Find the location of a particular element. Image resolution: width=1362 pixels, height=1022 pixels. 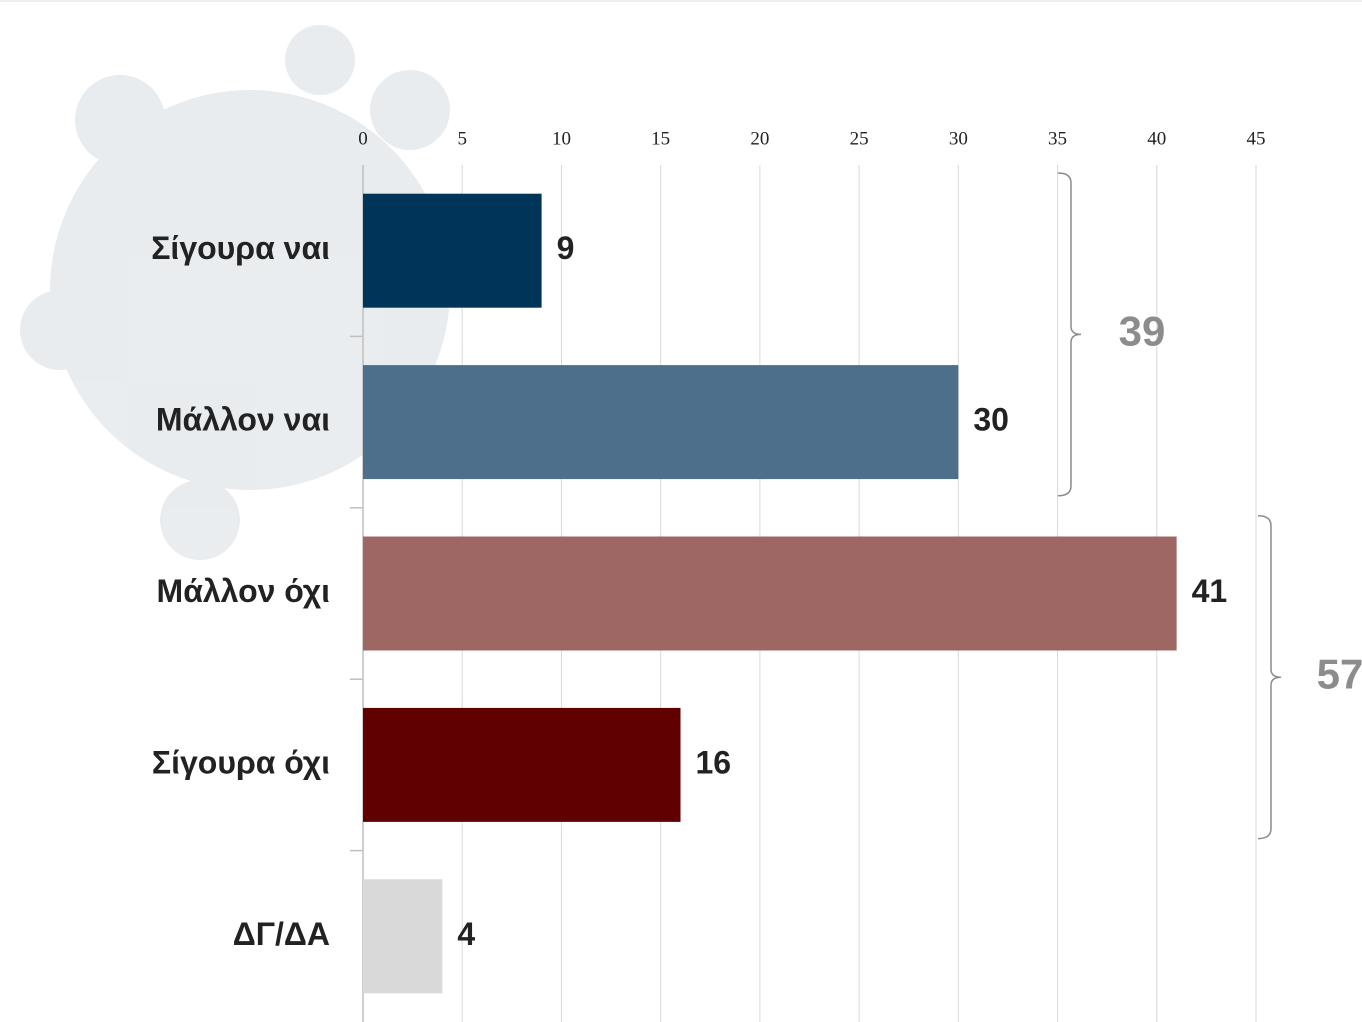

x-tick-label: 15 is located at coordinates (660, 138).